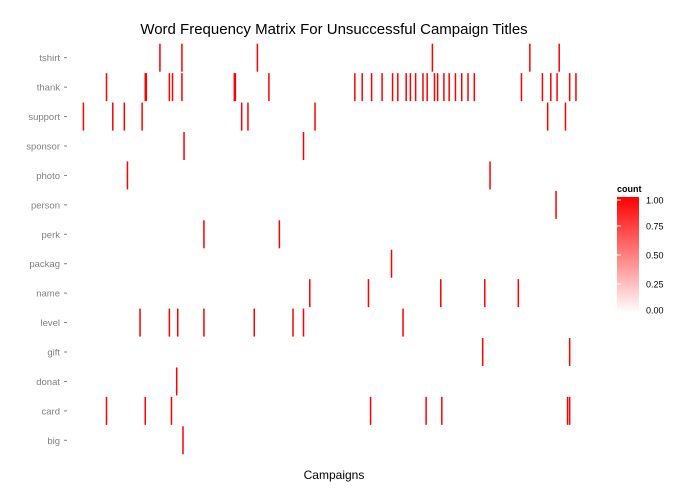 Image resolution: width=700 pixels, height=493 pixels. What do you see at coordinates (45, 205) in the screenshot?
I see `y-tick-label-person: person` at bounding box center [45, 205].